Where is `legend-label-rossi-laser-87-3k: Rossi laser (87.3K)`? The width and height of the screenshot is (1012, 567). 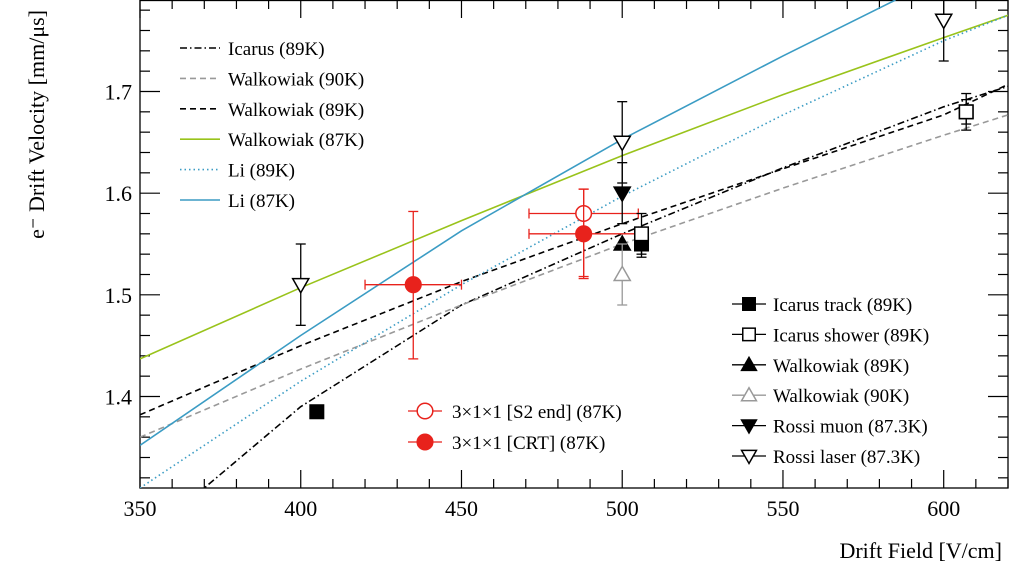 legend-label-rossi-laser-87-3k: Rossi laser (87.3K) is located at coordinates (846, 457).